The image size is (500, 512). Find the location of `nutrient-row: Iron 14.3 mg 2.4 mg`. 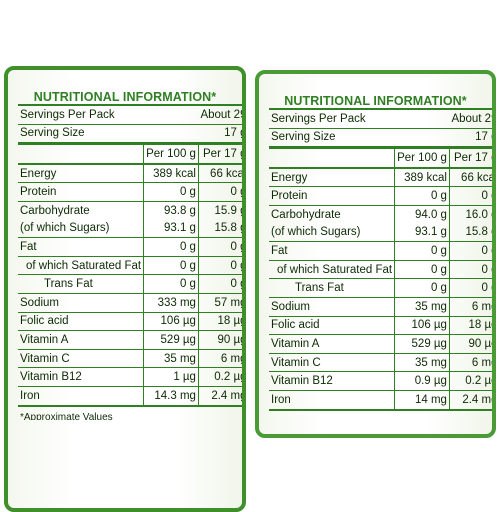

nutrient-row: Iron 14.3 mg 2.4 mg is located at coordinates (130, 396).